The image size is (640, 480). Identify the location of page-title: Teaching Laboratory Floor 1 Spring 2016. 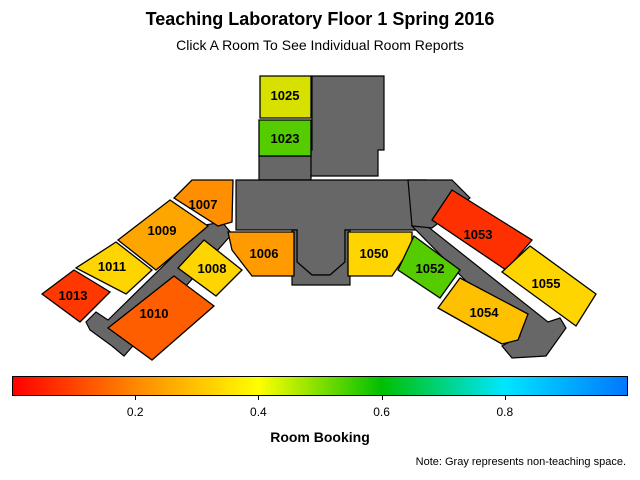
(320, 19).